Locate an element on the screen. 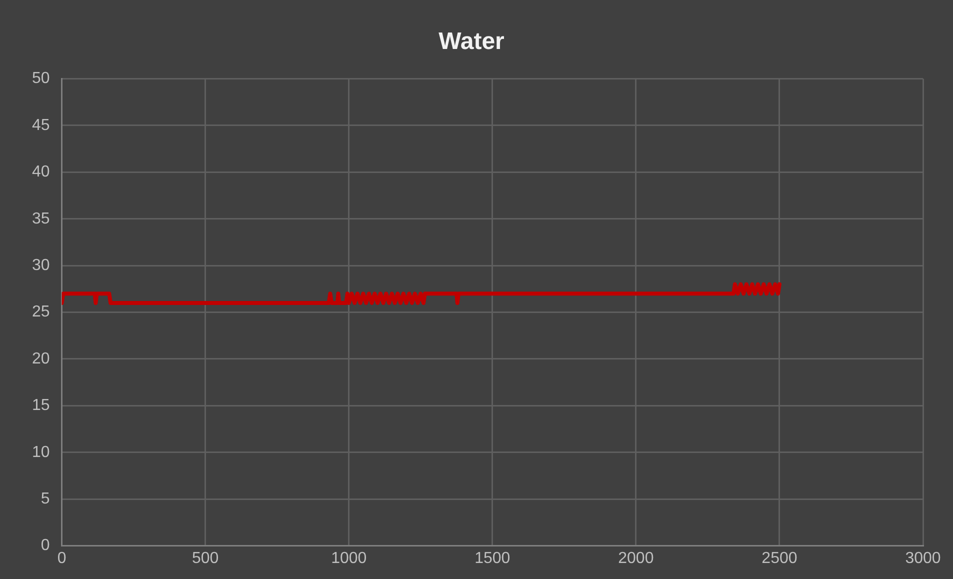  chart-title: Water is located at coordinates (471, 42).